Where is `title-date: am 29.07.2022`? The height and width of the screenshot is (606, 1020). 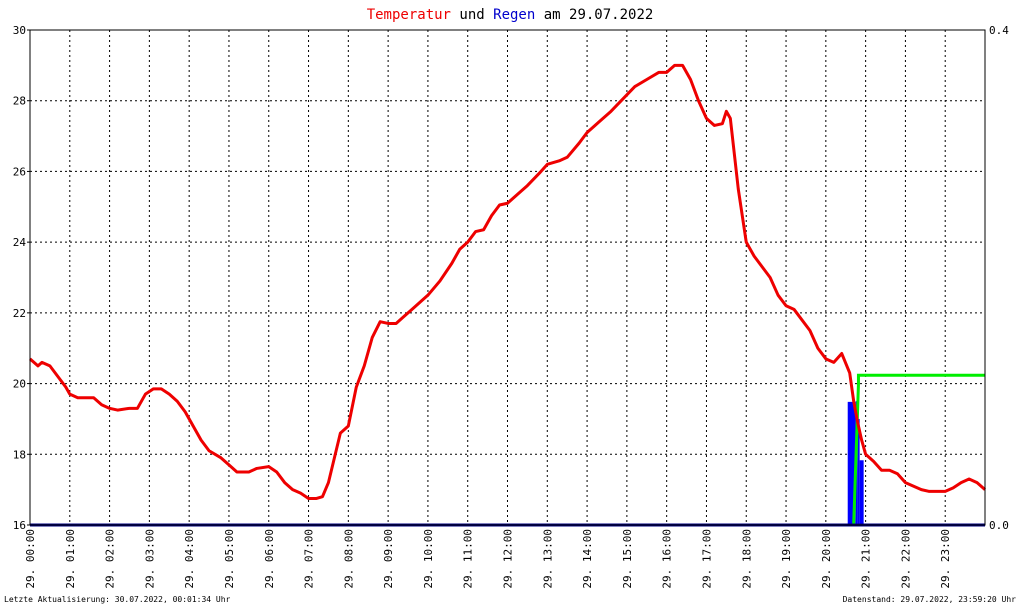 title-date: am 29.07.2022 is located at coordinates (594, 15).